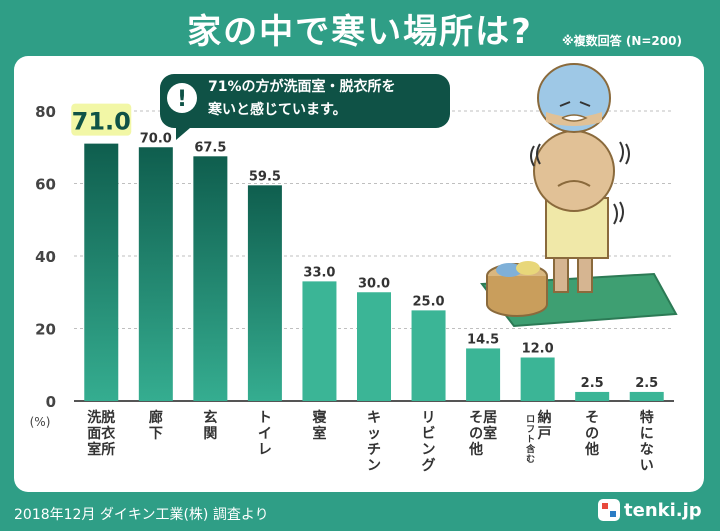 The height and width of the screenshot is (531, 720). I want to click on page-title: 家の中で寒い場所は?, so click(360, 32).